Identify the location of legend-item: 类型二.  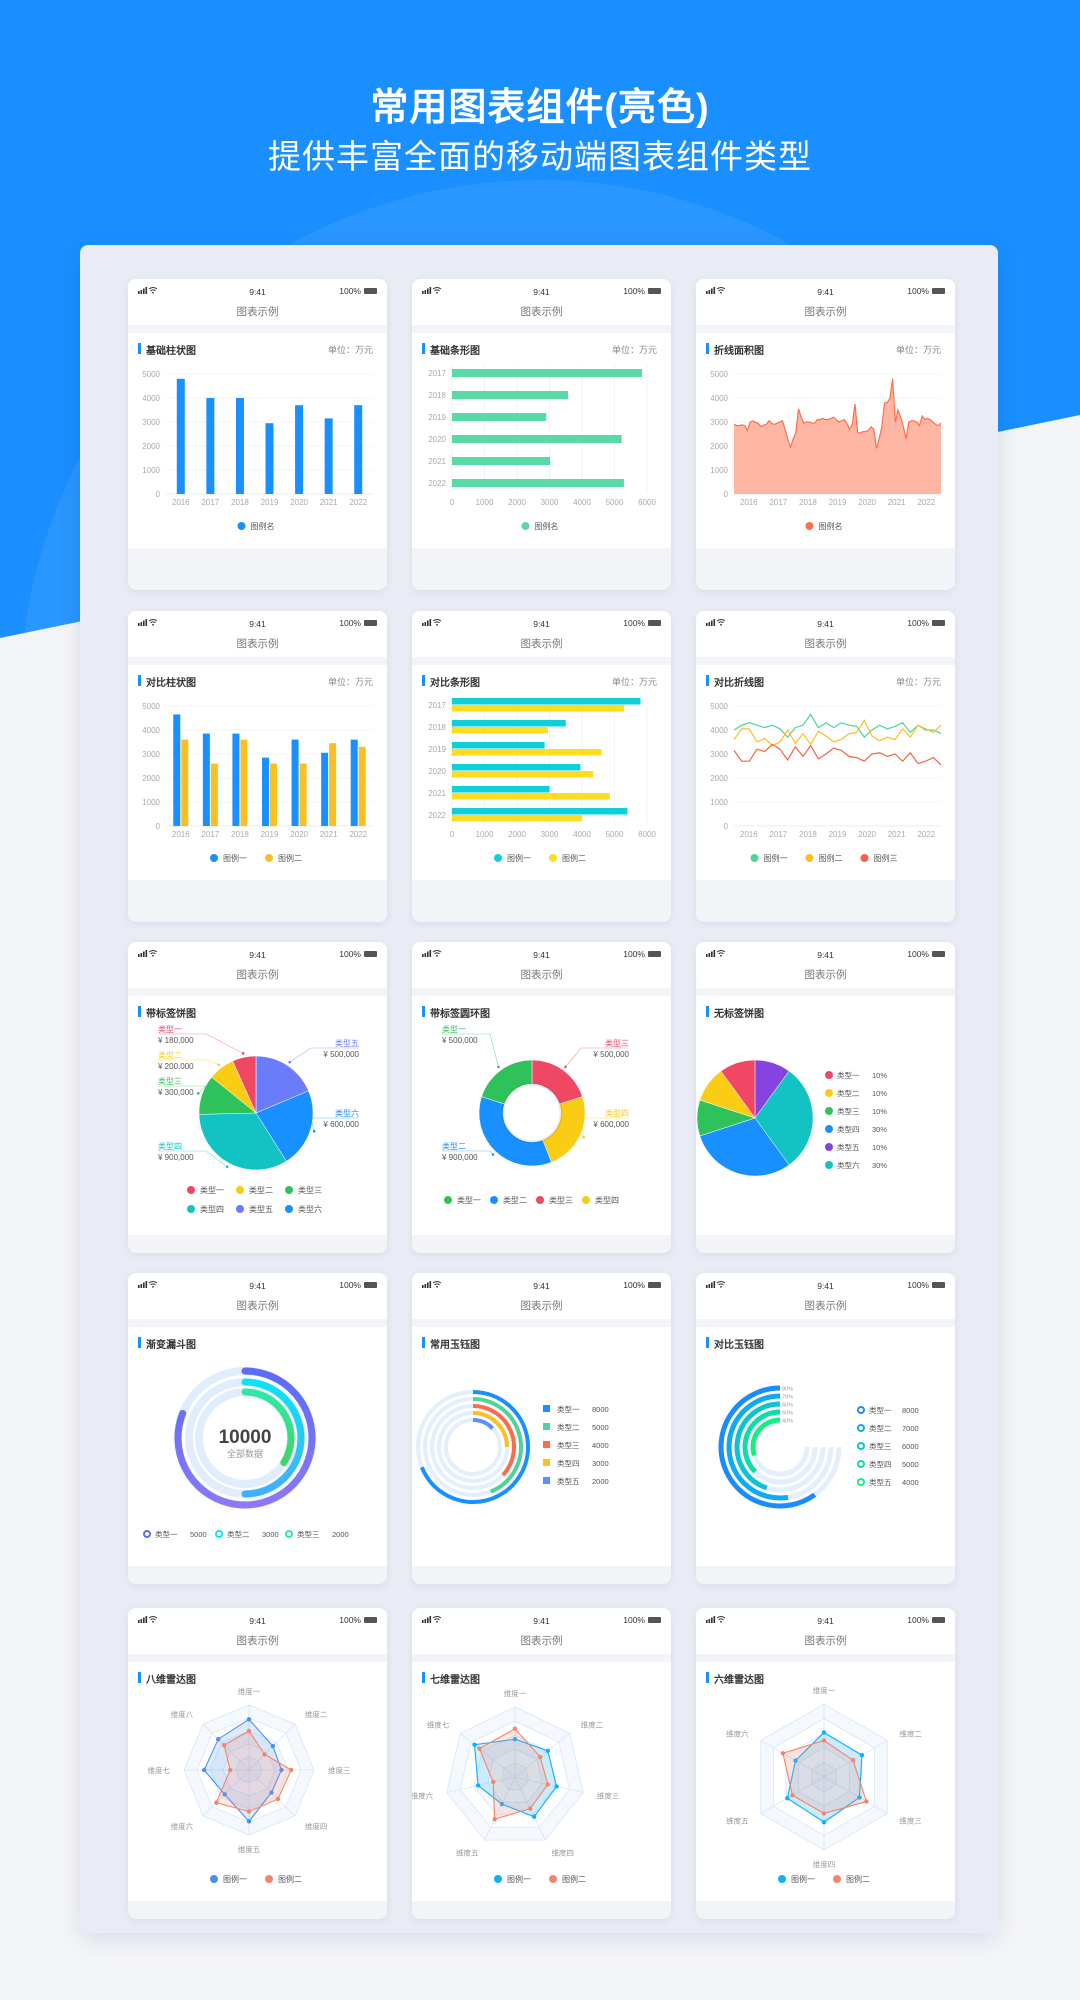
(254, 1190).